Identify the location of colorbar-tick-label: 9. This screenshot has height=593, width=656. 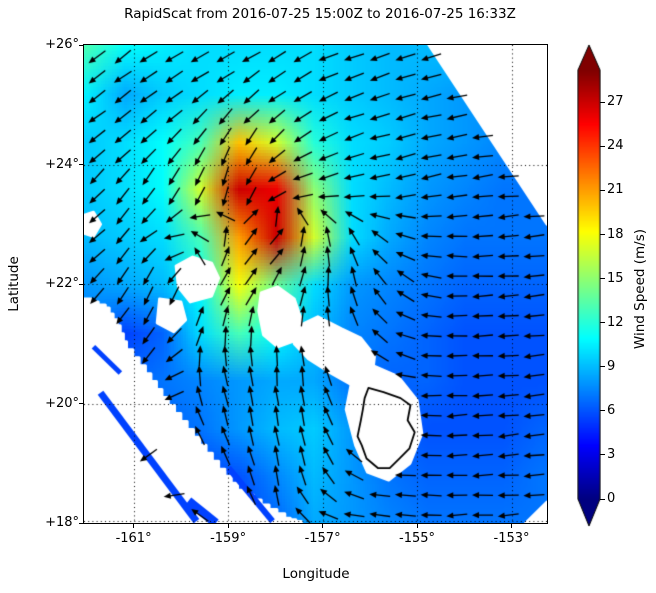
(611, 366).